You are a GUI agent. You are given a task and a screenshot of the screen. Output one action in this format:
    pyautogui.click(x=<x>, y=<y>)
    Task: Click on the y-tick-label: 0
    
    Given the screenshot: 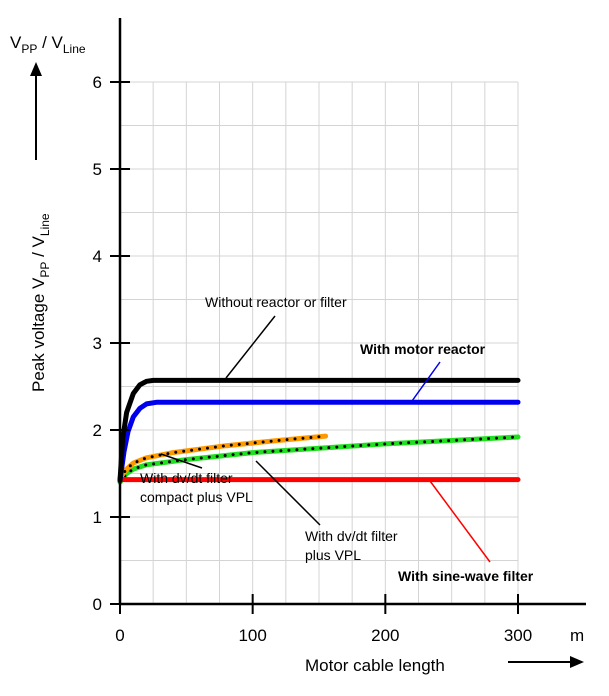 What is the action you would take?
    pyautogui.click(x=97, y=604)
    